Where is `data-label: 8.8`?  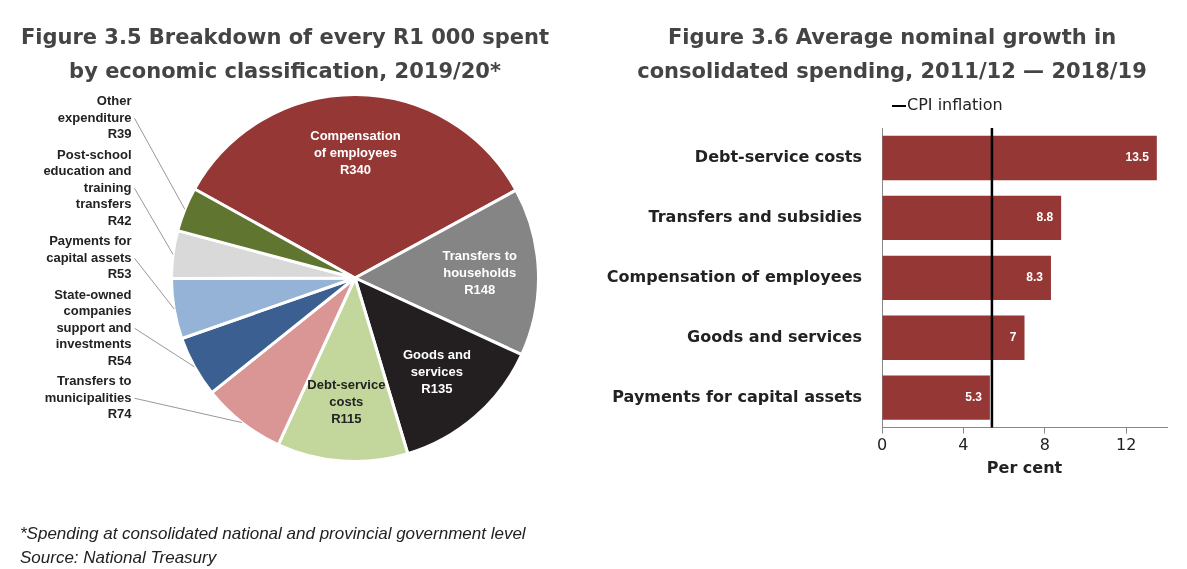
data-label: 8.8 is located at coordinates (1045, 217).